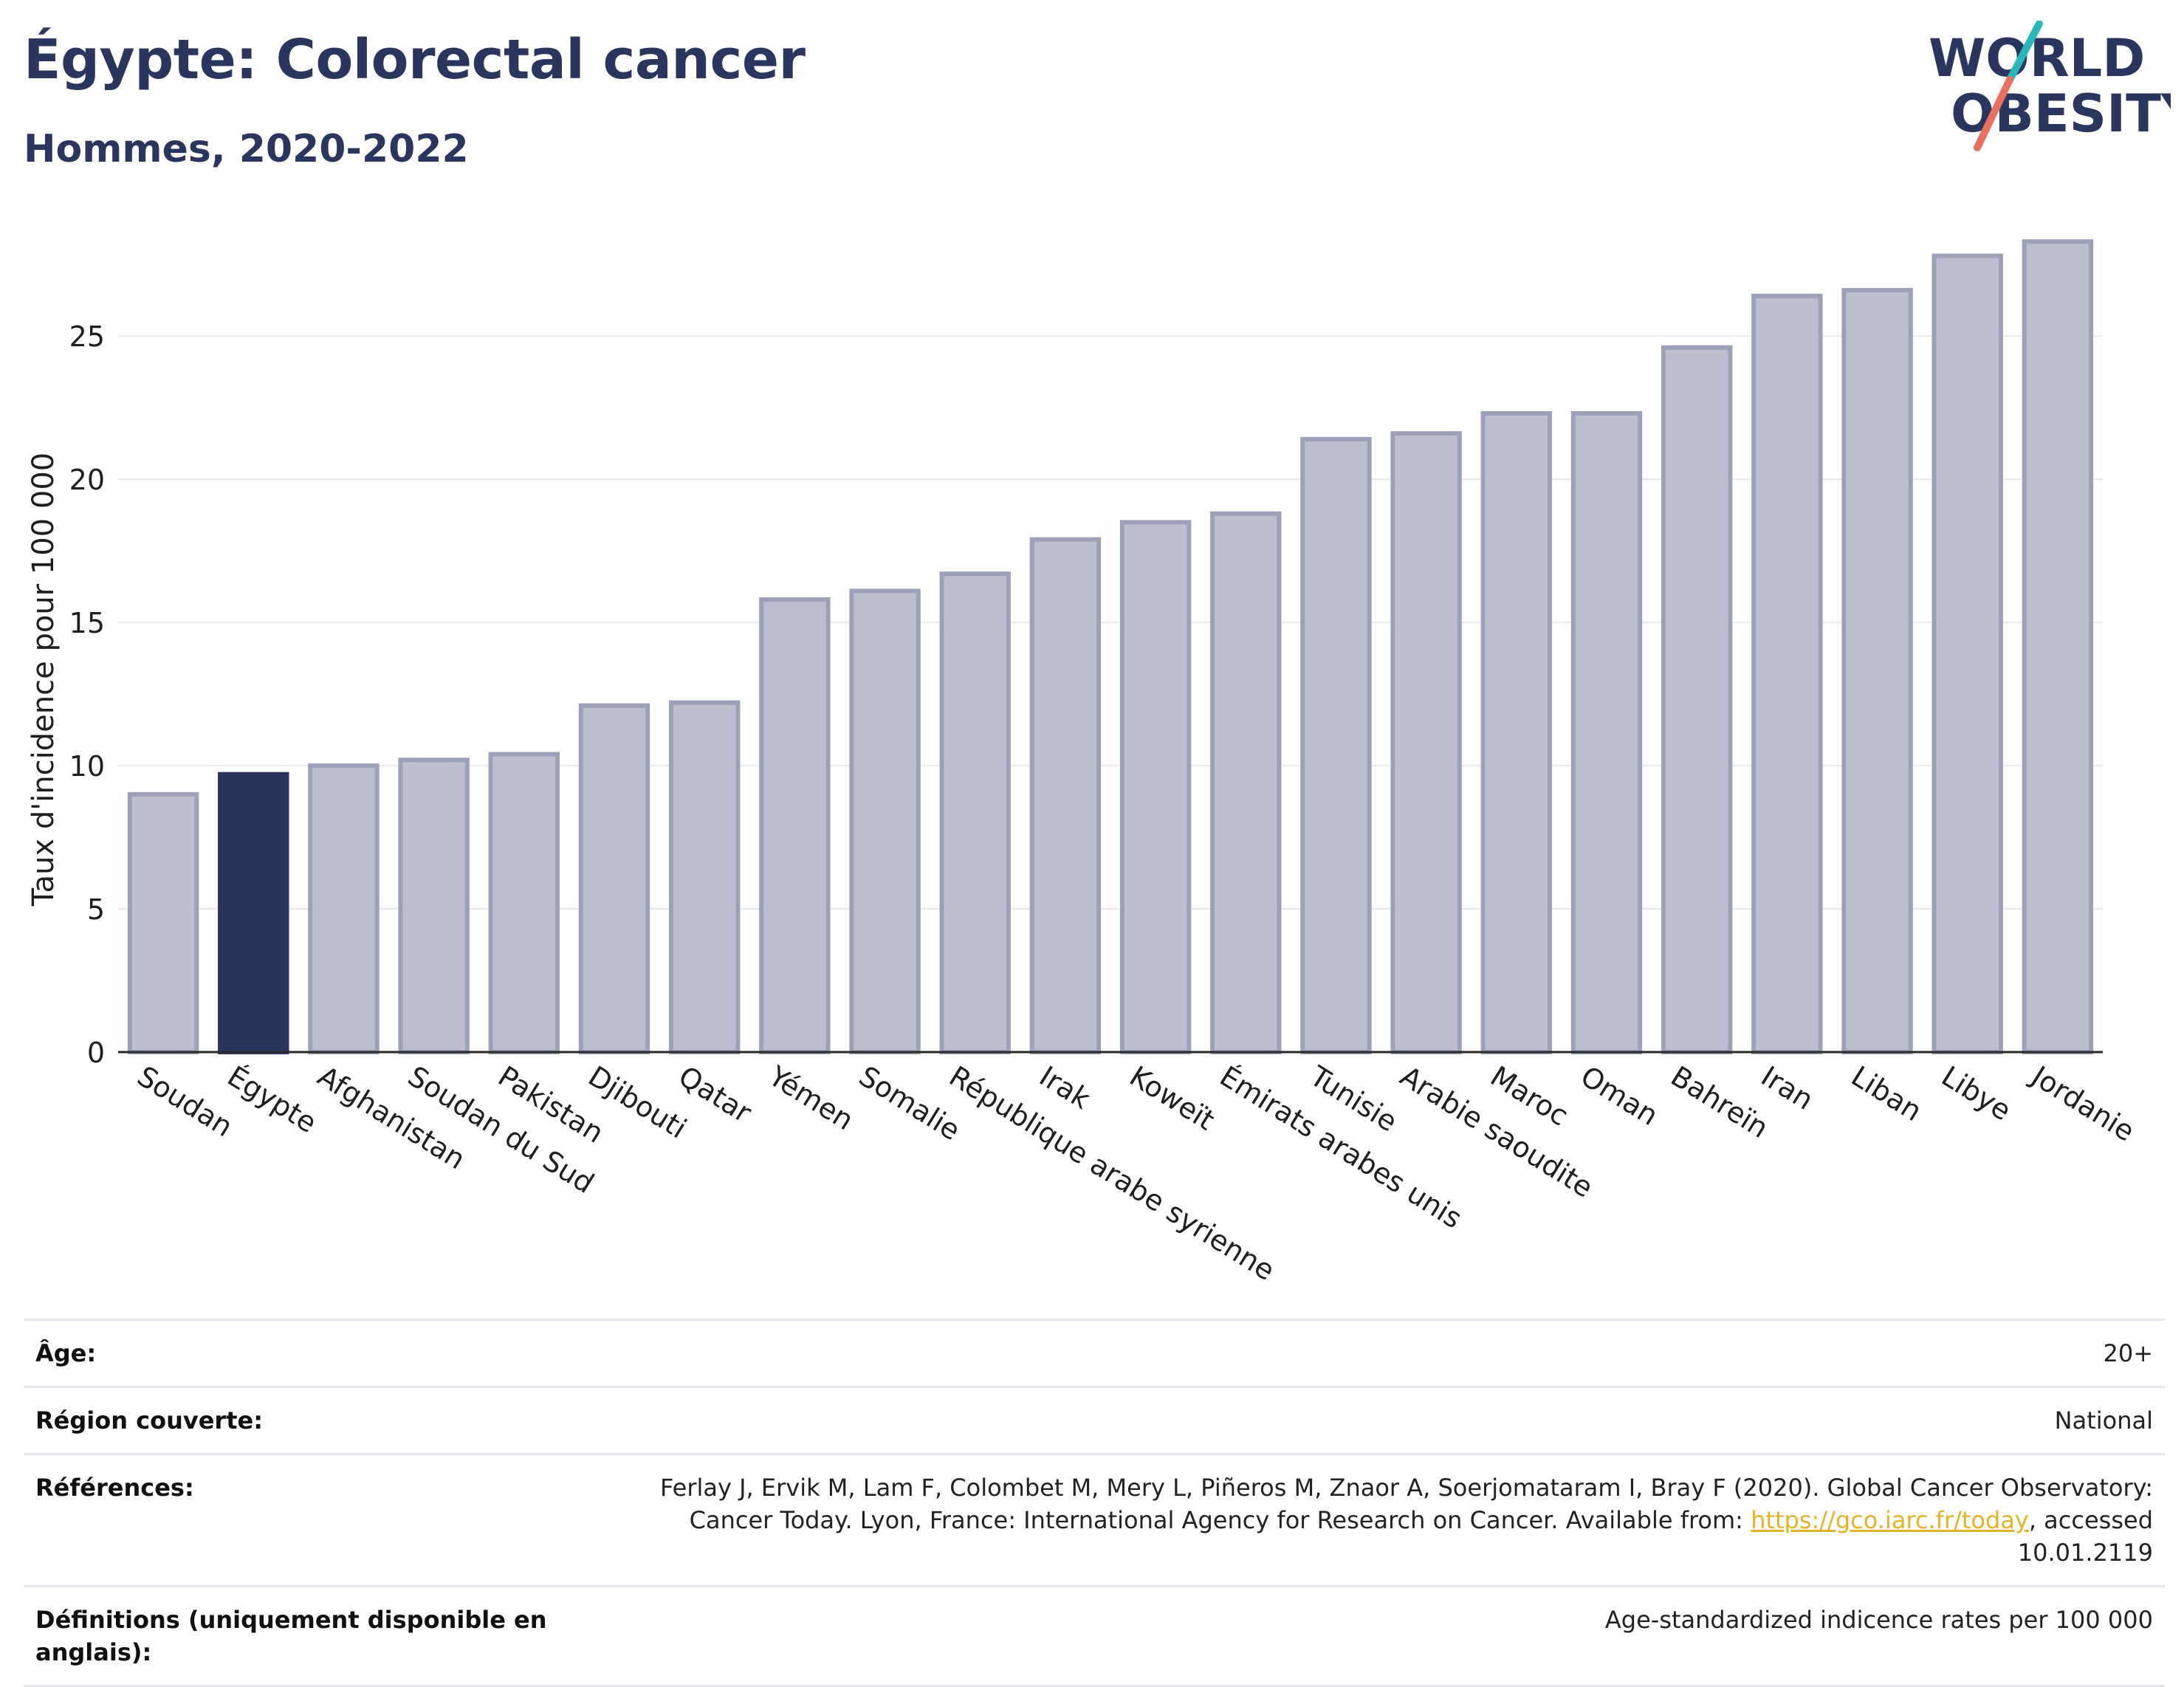 This screenshot has height=1687, width=2184. I want to click on world-obesity-logo: WORLD OBESITY, so click(2050, 86).